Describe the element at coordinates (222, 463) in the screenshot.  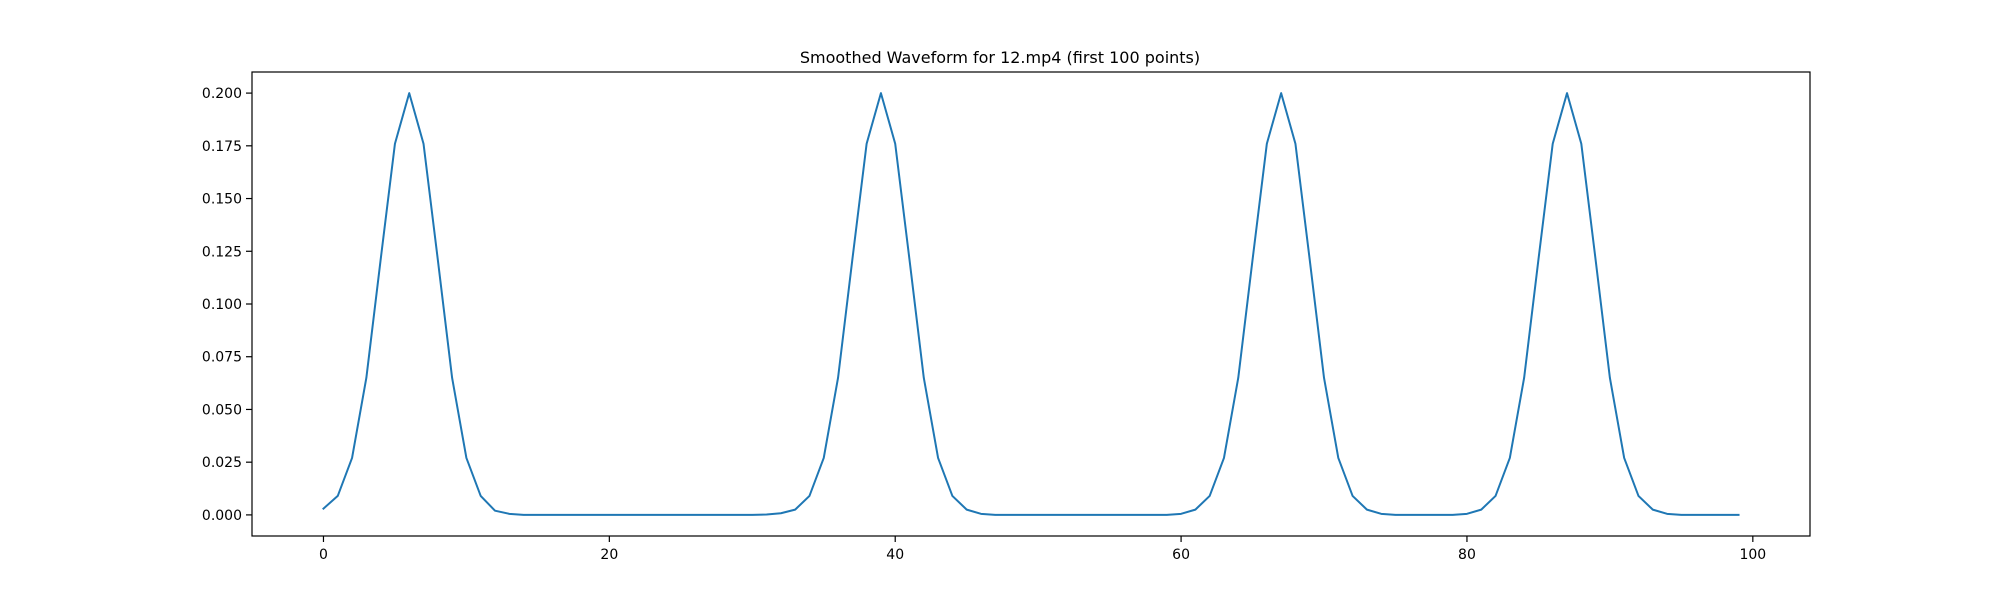
I see `y-tick-label: 0.025` at that location.